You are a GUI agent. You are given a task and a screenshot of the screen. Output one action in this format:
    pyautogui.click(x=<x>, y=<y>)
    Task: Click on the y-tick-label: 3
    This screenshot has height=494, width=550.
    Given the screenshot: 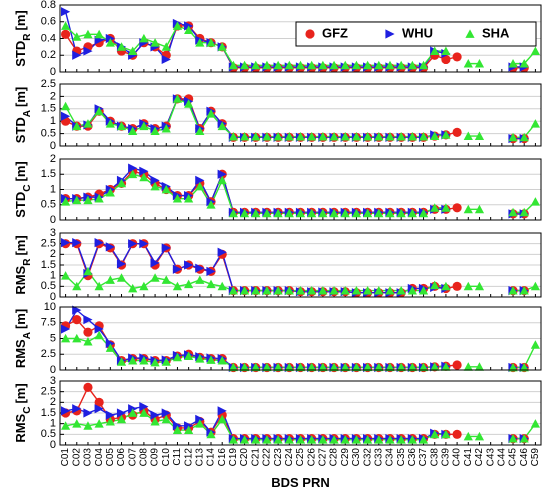 What is the action you would take?
    pyautogui.click(x=53, y=381)
    